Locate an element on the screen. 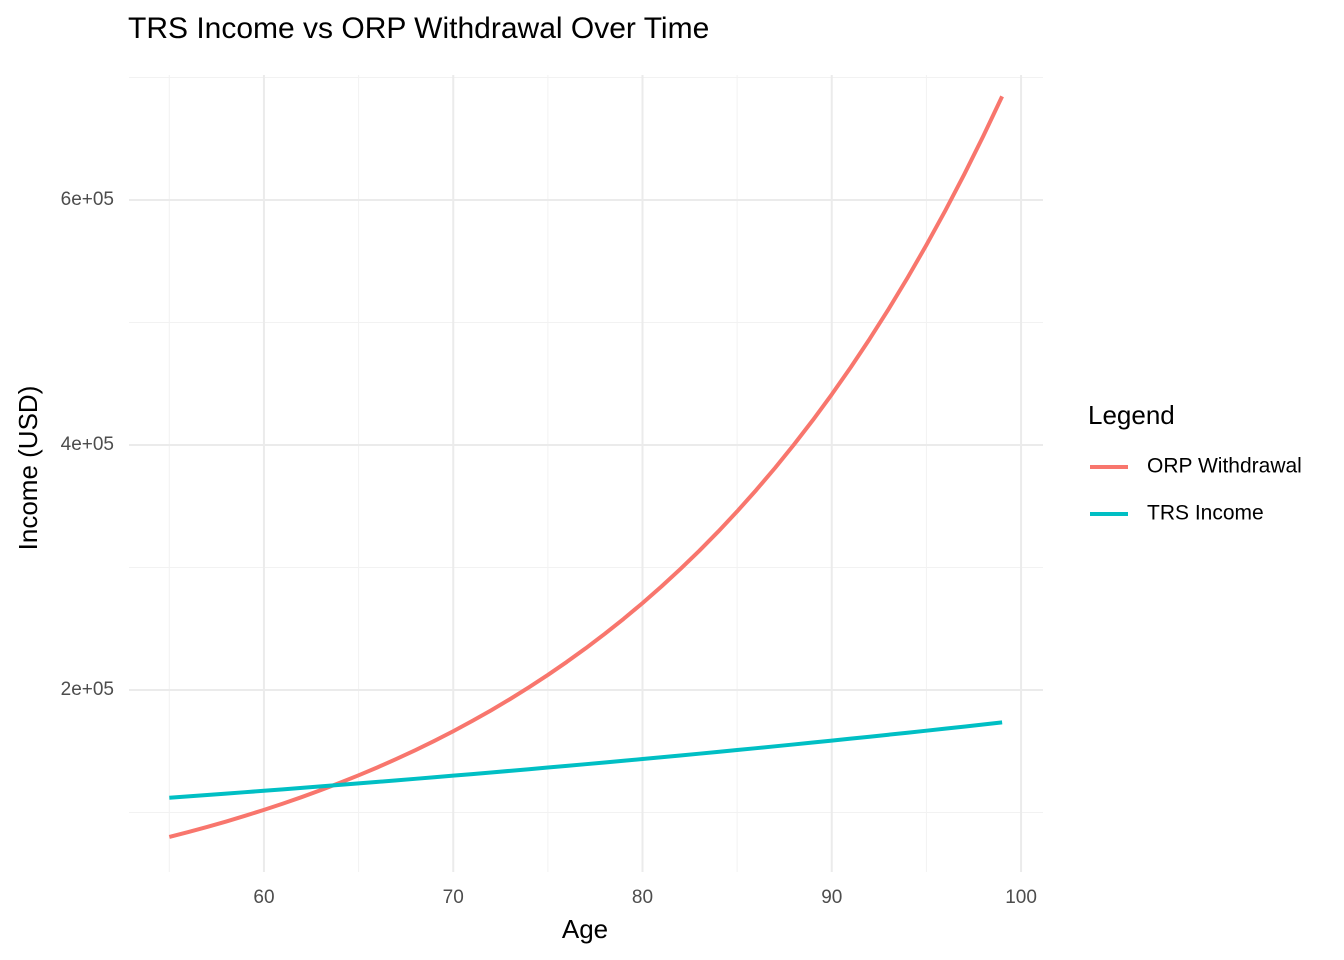  x-tick-label: 80 is located at coordinates (642, 897).